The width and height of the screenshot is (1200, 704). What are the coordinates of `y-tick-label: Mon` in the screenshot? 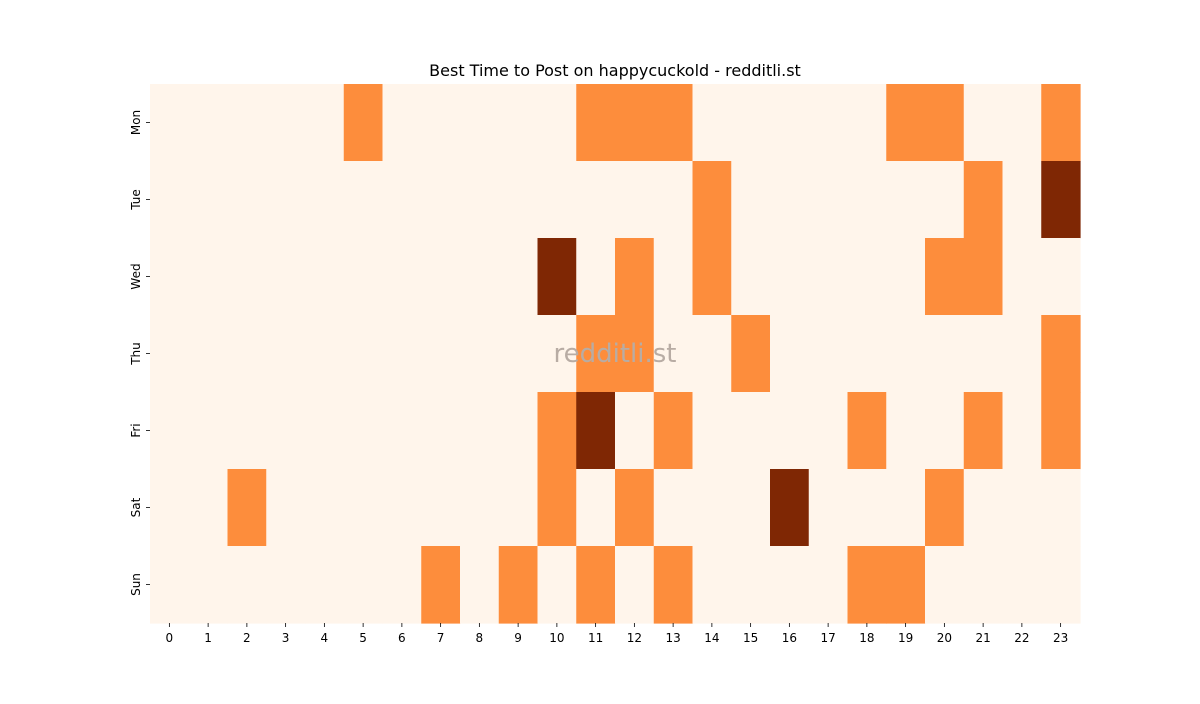 It's located at (136, 122).